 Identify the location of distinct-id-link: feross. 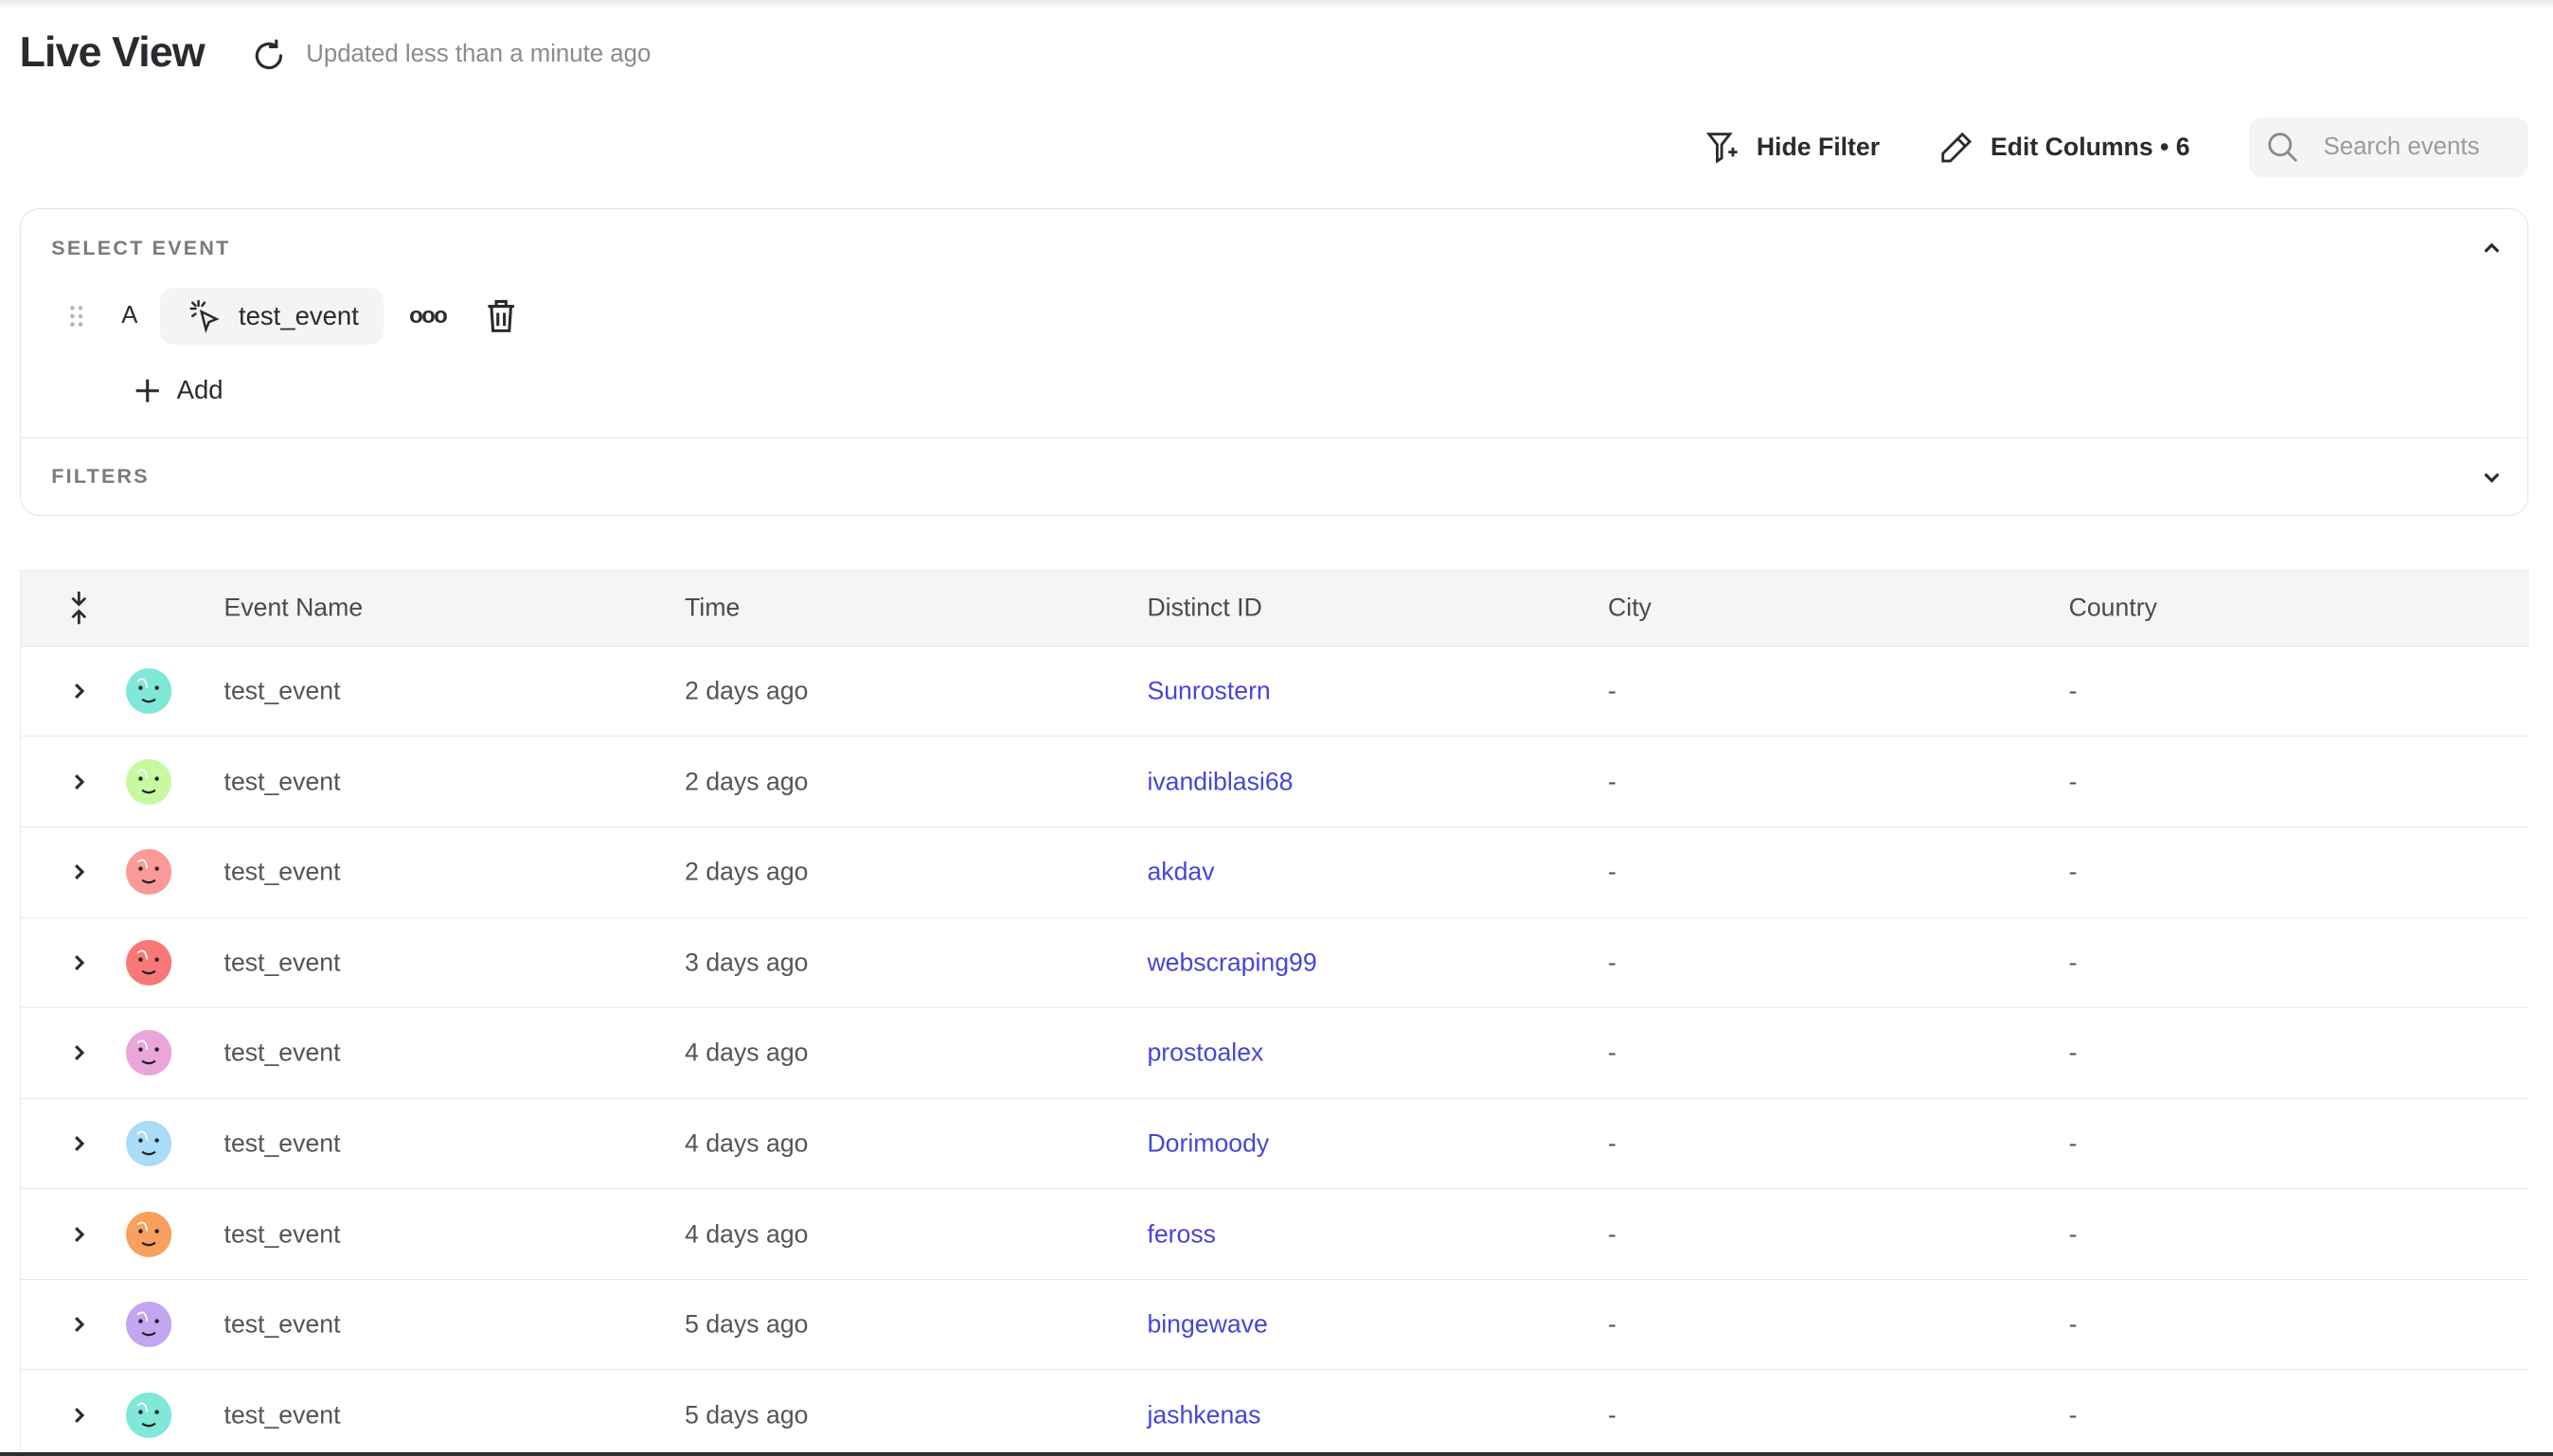
(1181, 1234).